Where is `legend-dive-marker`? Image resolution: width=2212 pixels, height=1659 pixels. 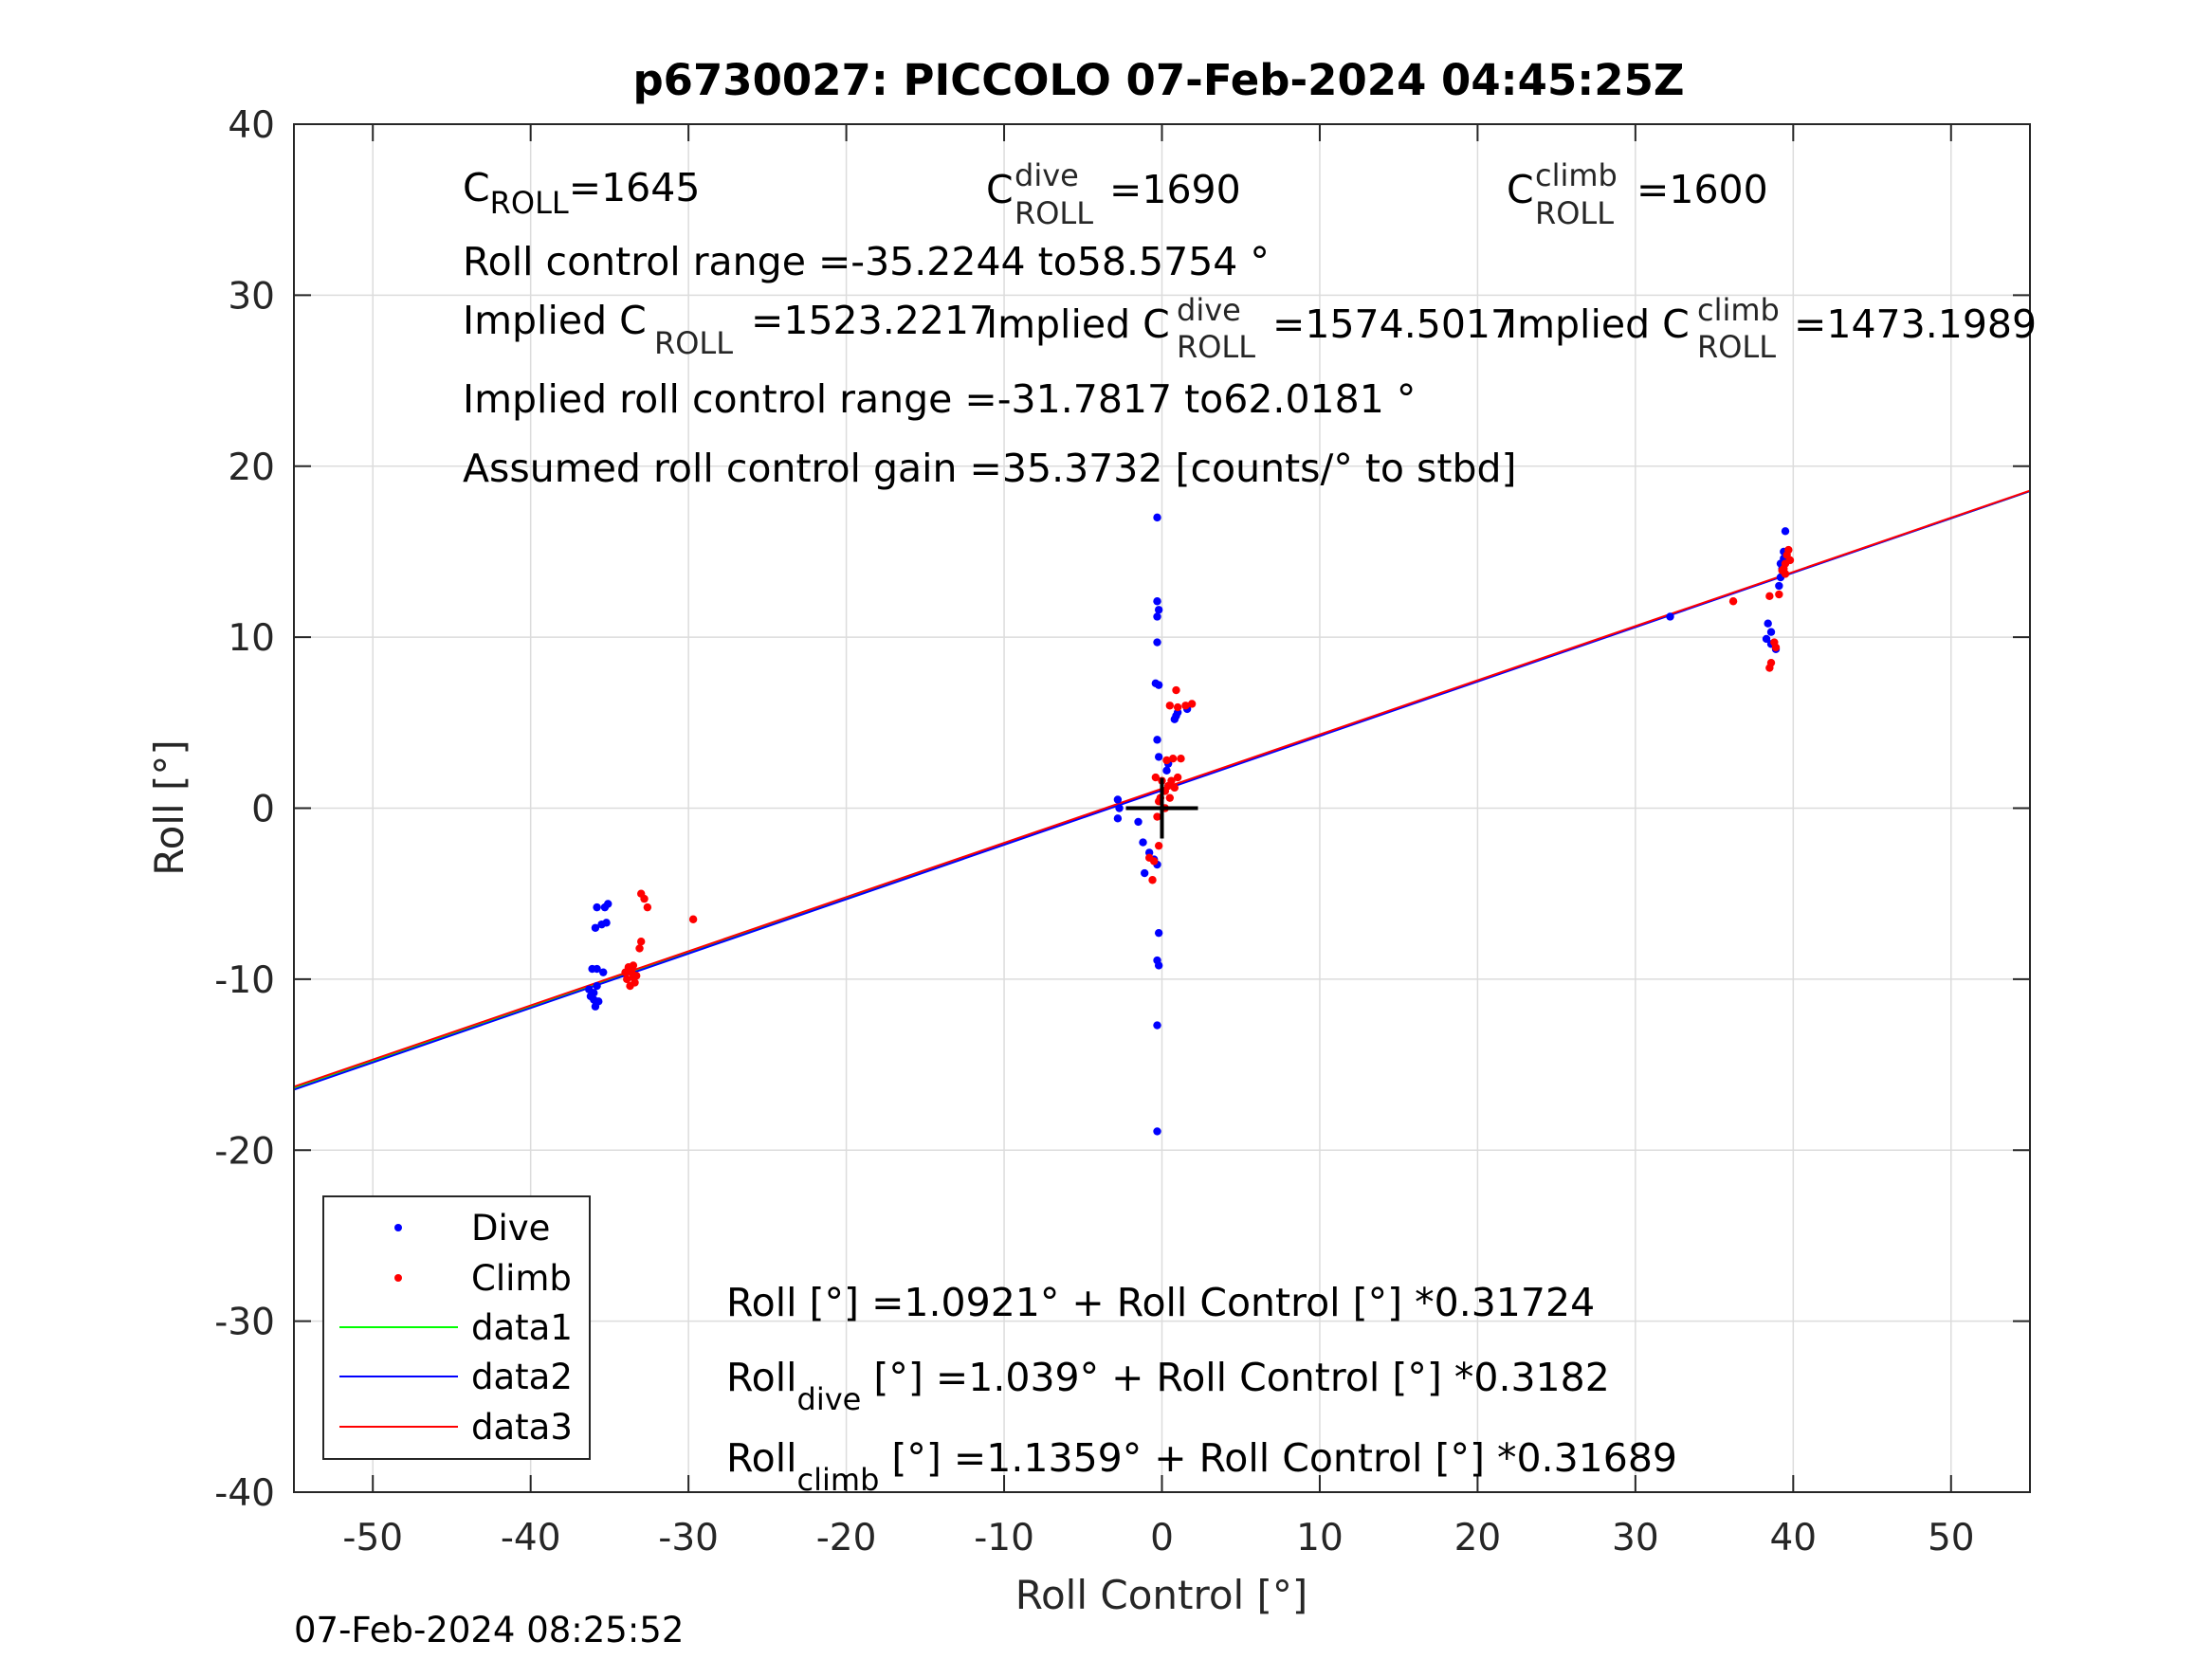 legend-dive-marker is located at coordinates (398, 1227).